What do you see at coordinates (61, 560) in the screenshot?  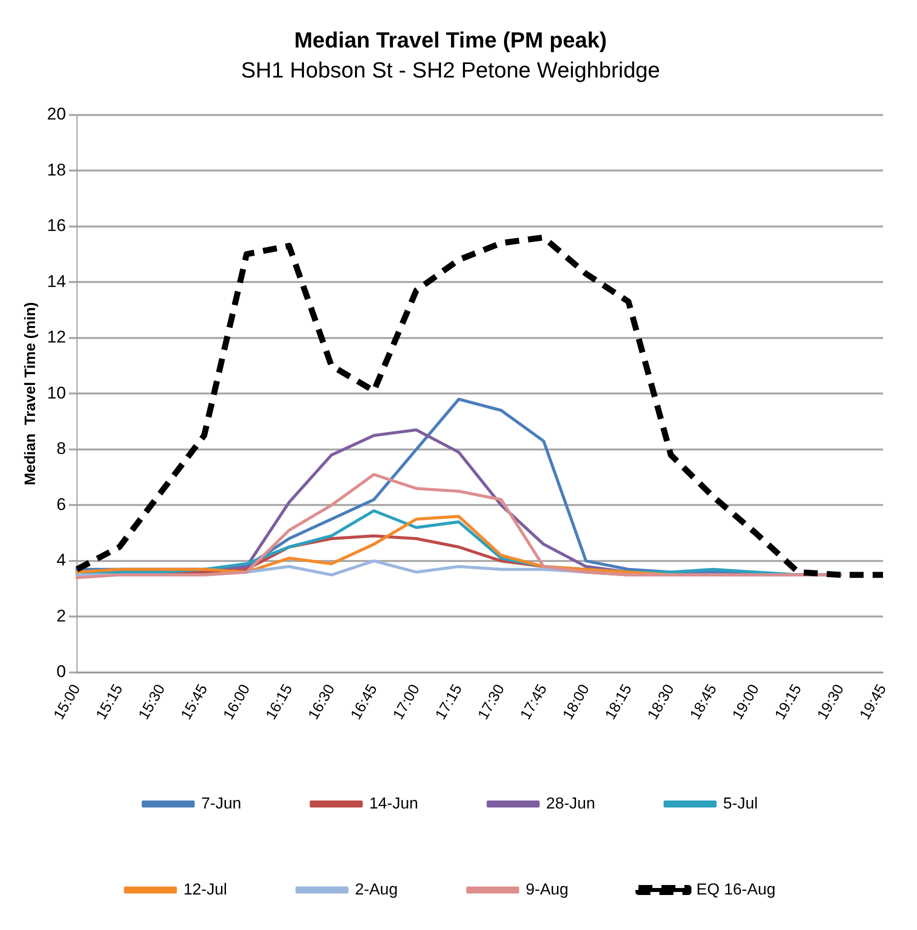 I see `y-tick-label: 4` at bounding box center [61, 560].